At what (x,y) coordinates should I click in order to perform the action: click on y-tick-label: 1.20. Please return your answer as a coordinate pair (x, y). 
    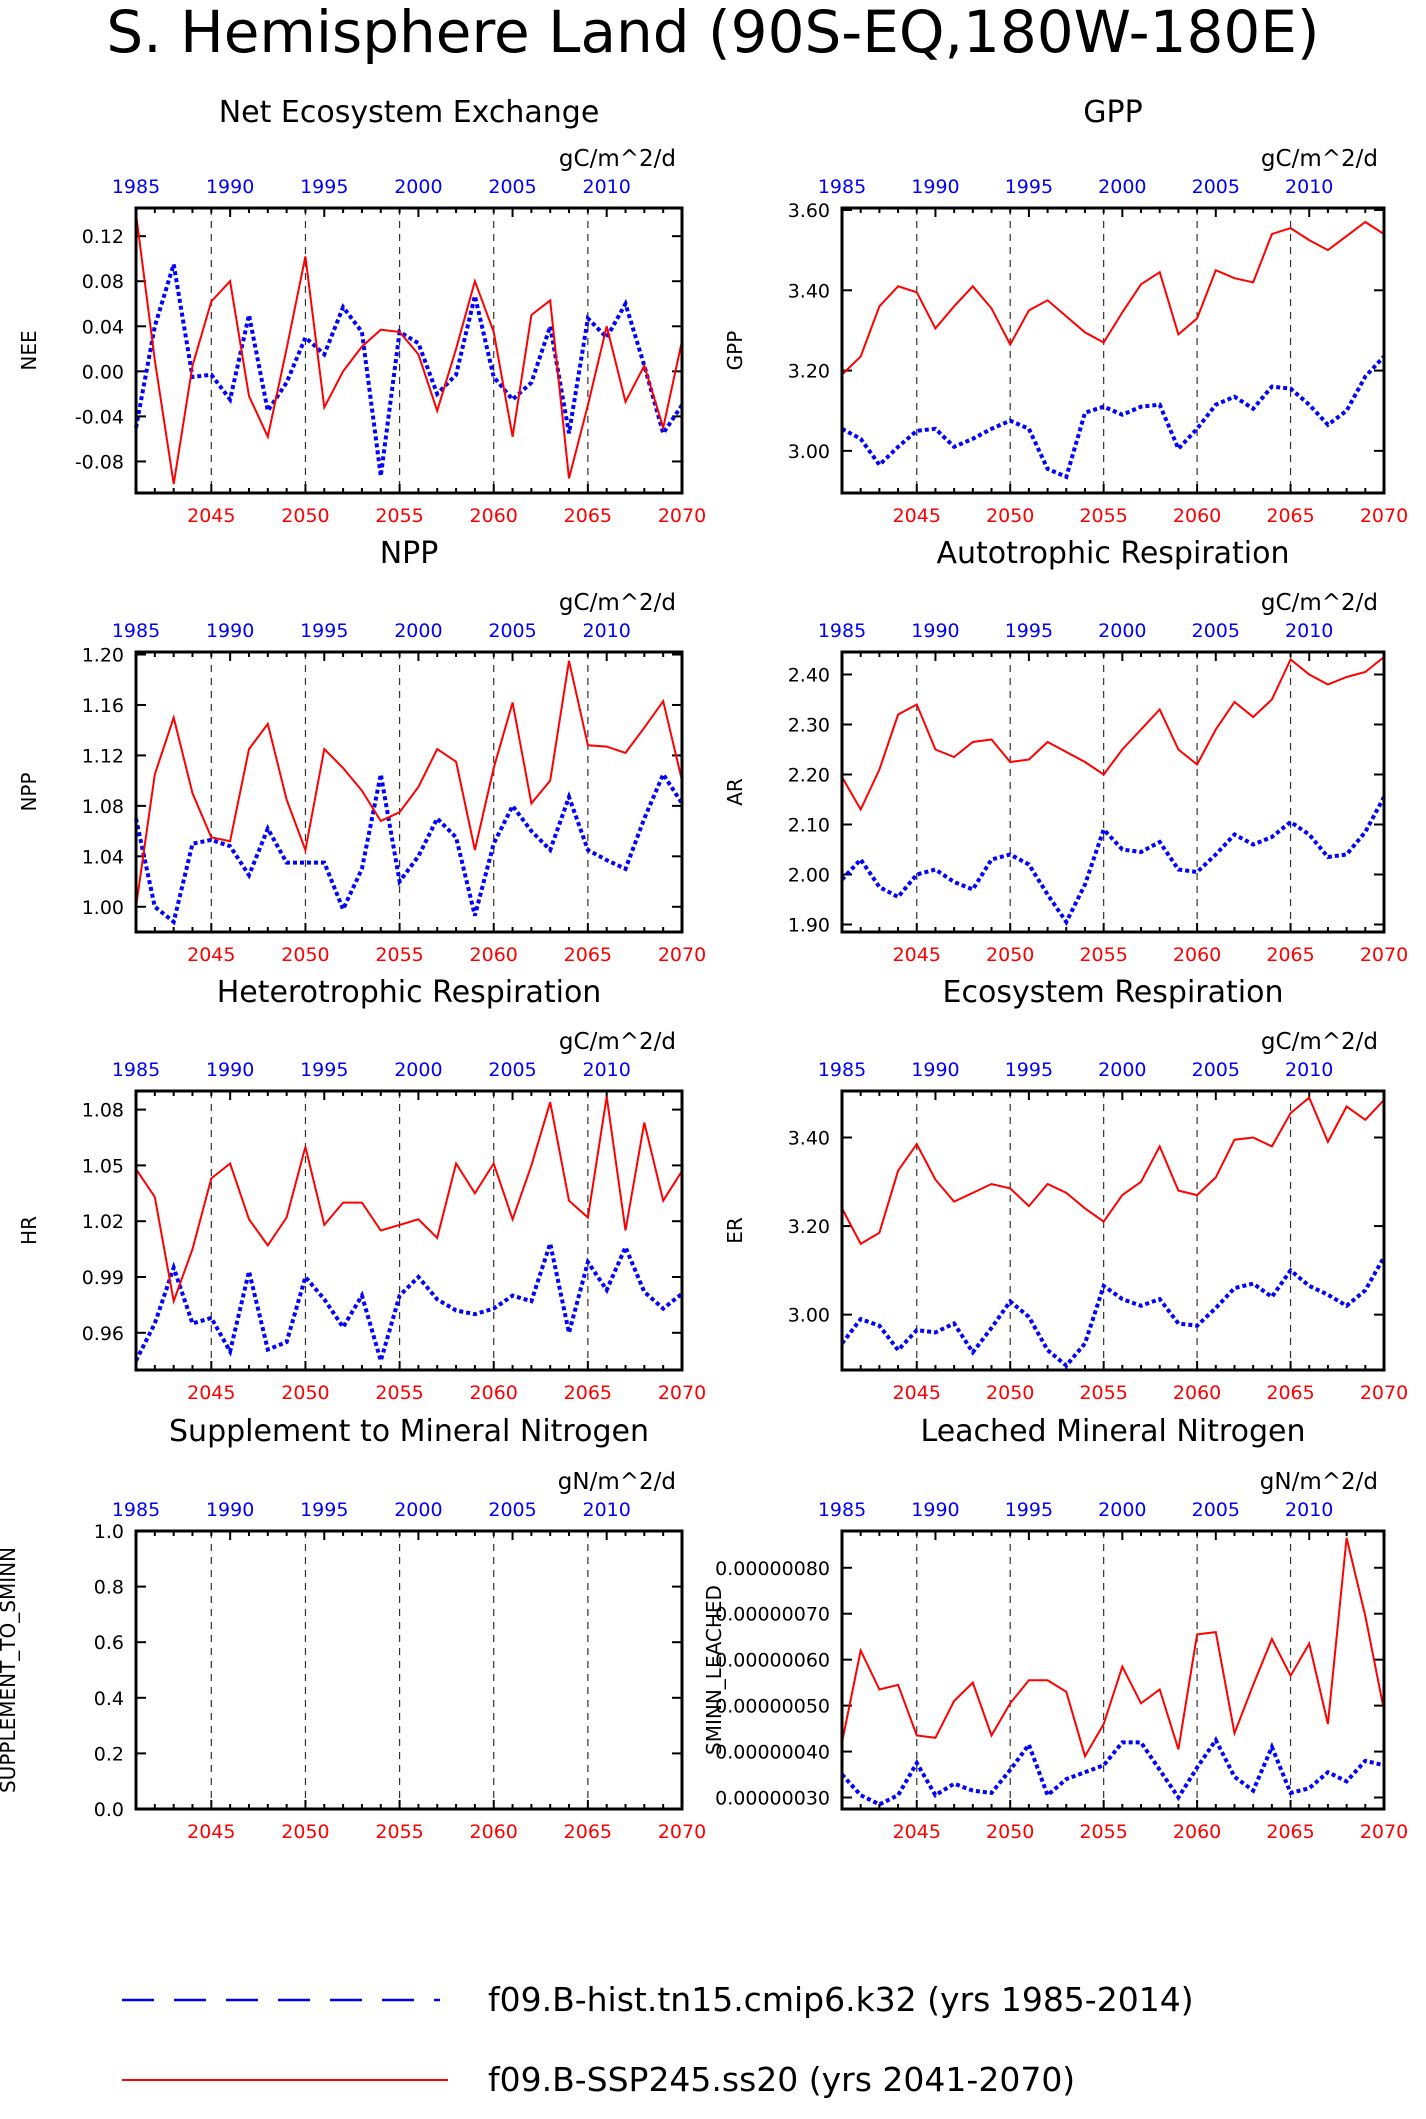
    Looking at the image, I should click on (103, 656).